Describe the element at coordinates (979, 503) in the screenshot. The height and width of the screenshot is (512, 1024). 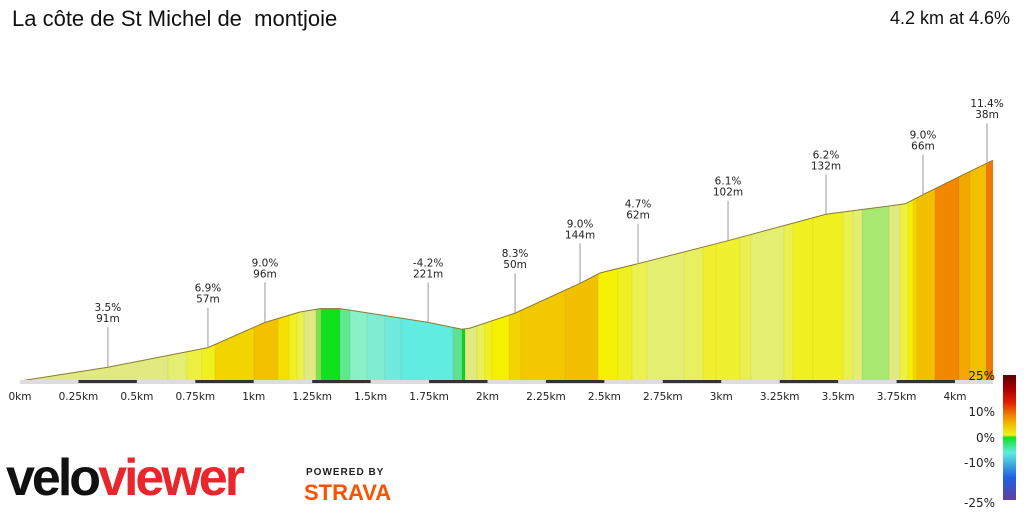
I see `colorscale-label: -25%` at that location.